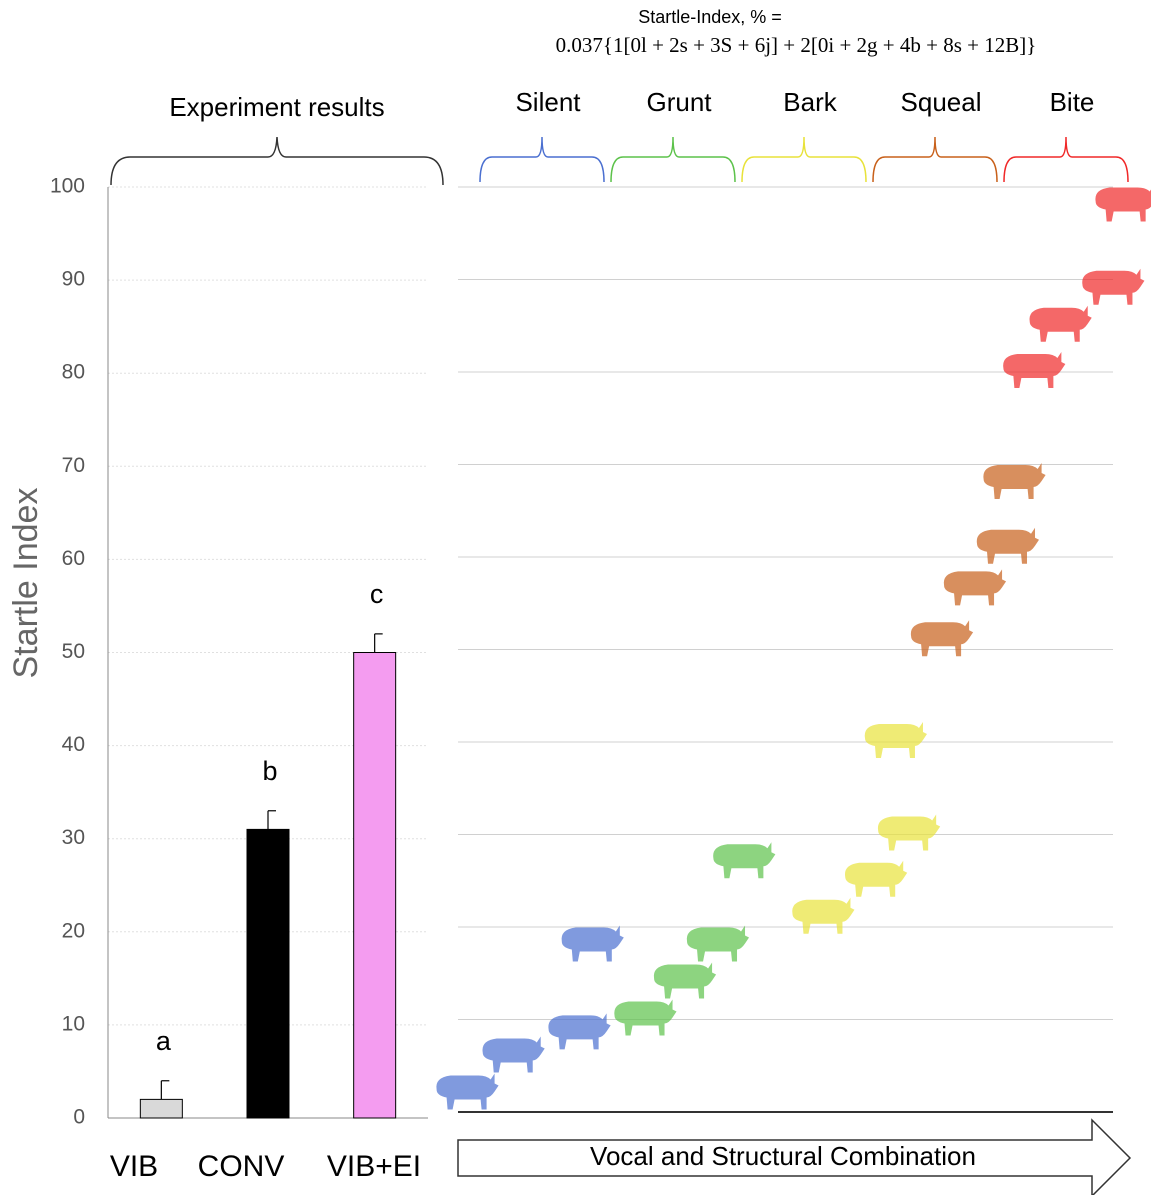 This screenshot has height=1195, width=1151. What do you see at coordinates (710, 17) in the screenshot?
I see `formula-title: Startle-Index, % =` at bounding box center [710, 17].